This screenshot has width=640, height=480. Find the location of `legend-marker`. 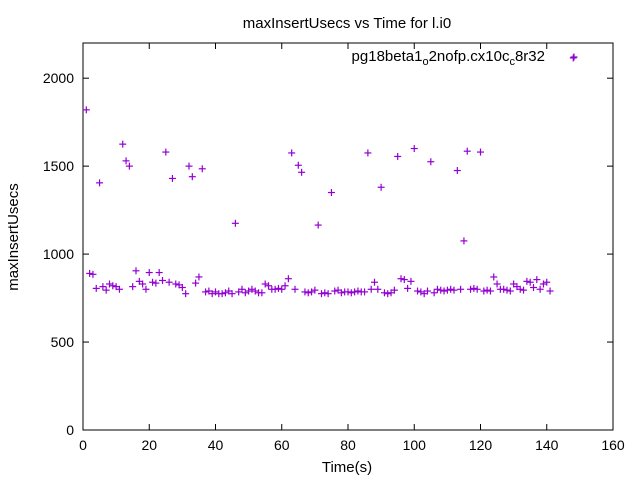

legend-marker is located at coordinates (574, 57).